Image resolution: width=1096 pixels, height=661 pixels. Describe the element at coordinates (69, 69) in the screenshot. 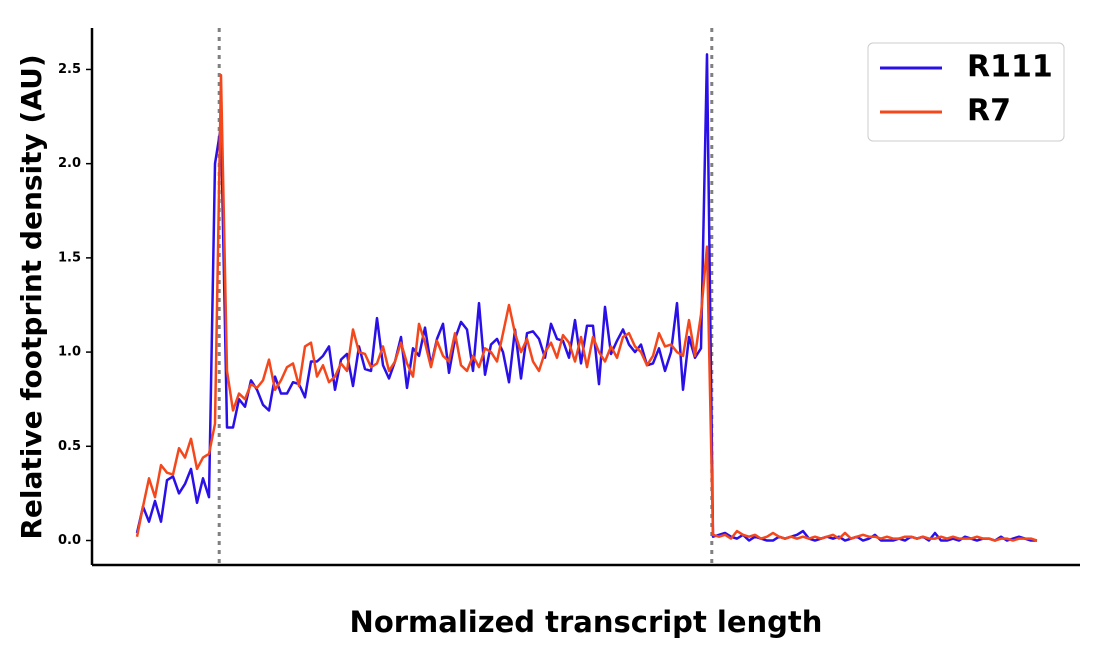

I see `y-tick-label: 2.5` at that location.